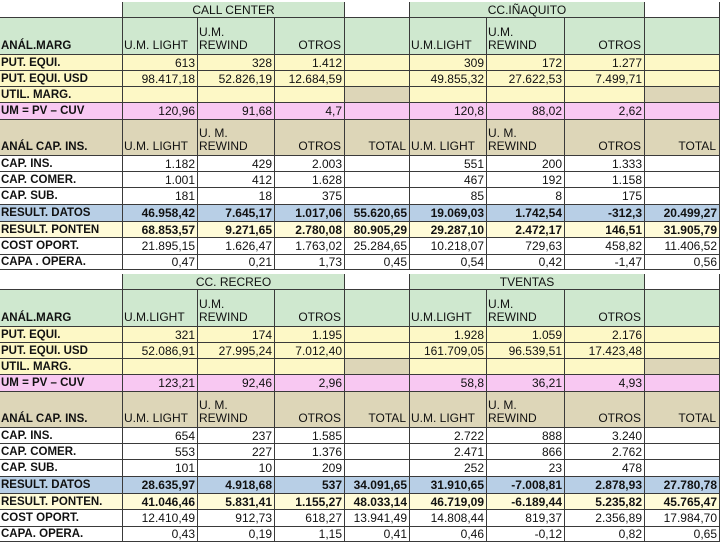 The height and width of the screenshot is (542, 720). Describe the element at coordinates (605, 485) in the screenshot. I see `row-value: 2.878,93` at that location.